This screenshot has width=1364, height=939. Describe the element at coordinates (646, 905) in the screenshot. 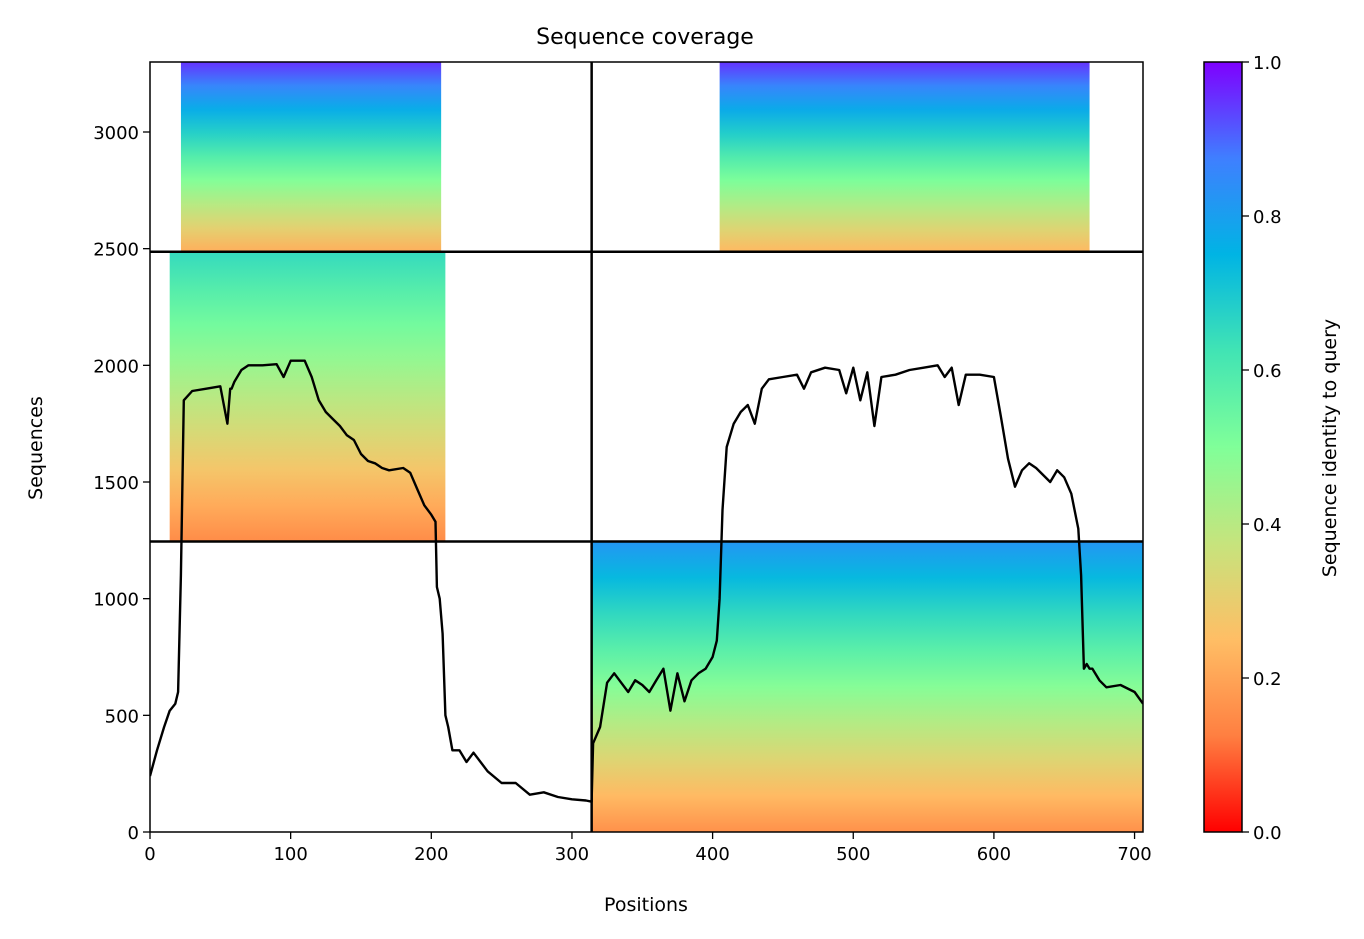

I see `x-axis-label: Positions` at that location.